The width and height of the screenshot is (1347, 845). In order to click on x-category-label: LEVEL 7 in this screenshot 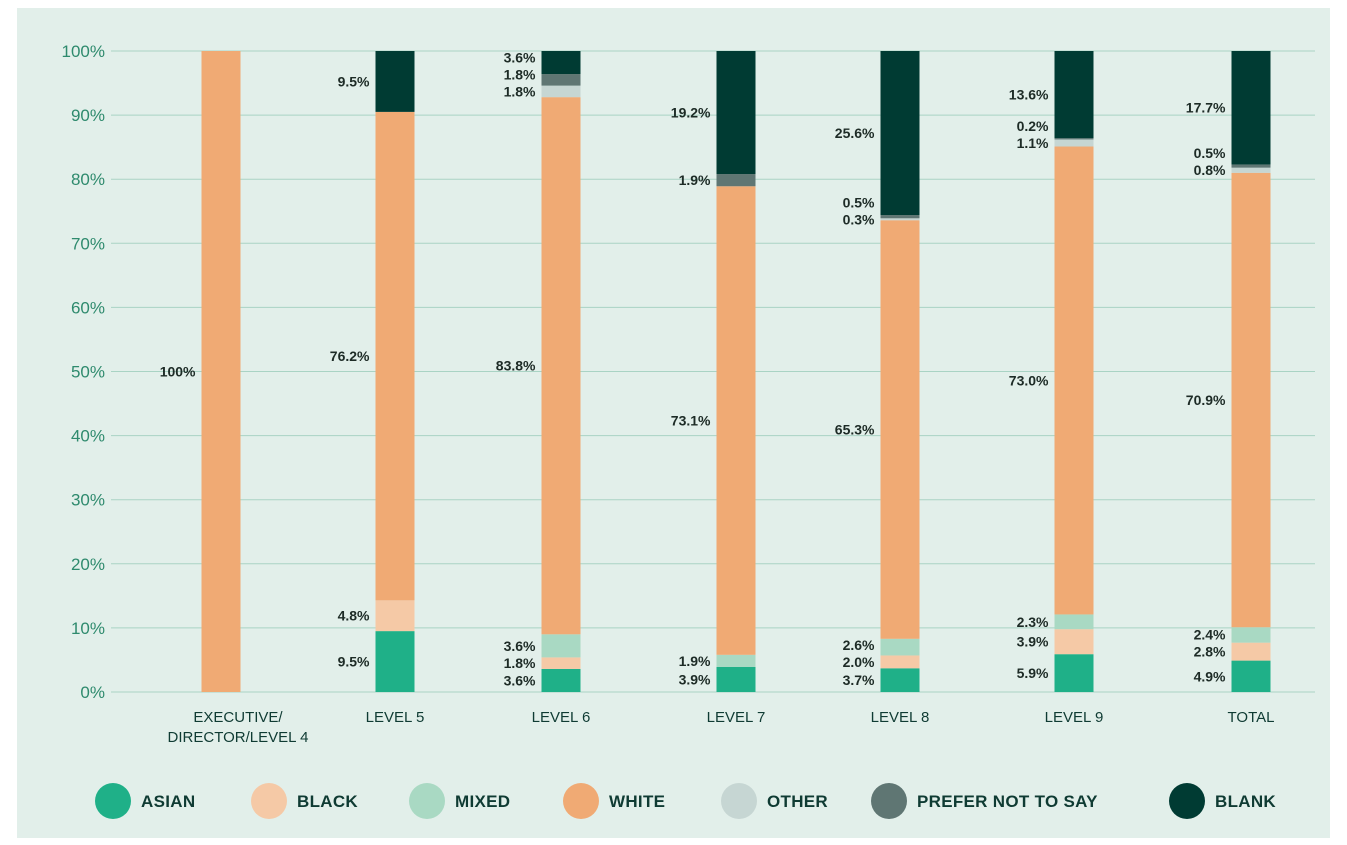, I will do `click(736, 717)`.